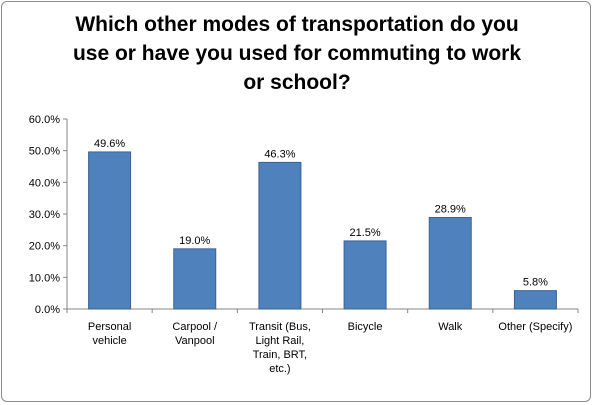 The width and height of the screenshot is (594, 405). What do you see at coordinates (44, 183) in the screenshot?
I see `y-tick-label: 40.0%` at bounding box center [44, 183].